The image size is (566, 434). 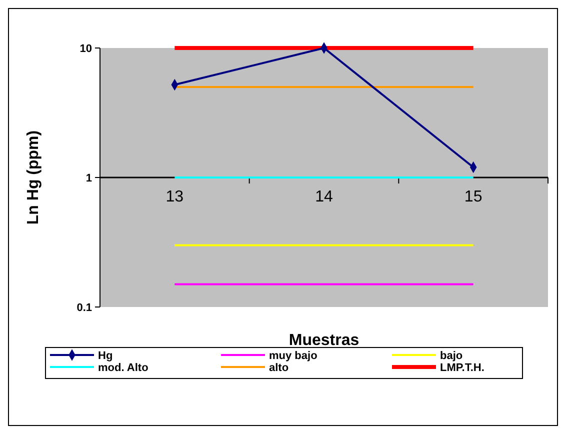 What do you see at coordinates (324, 197) in the screenshot?
I see `x-tick-label: 14` at bounding box center [324, 197].